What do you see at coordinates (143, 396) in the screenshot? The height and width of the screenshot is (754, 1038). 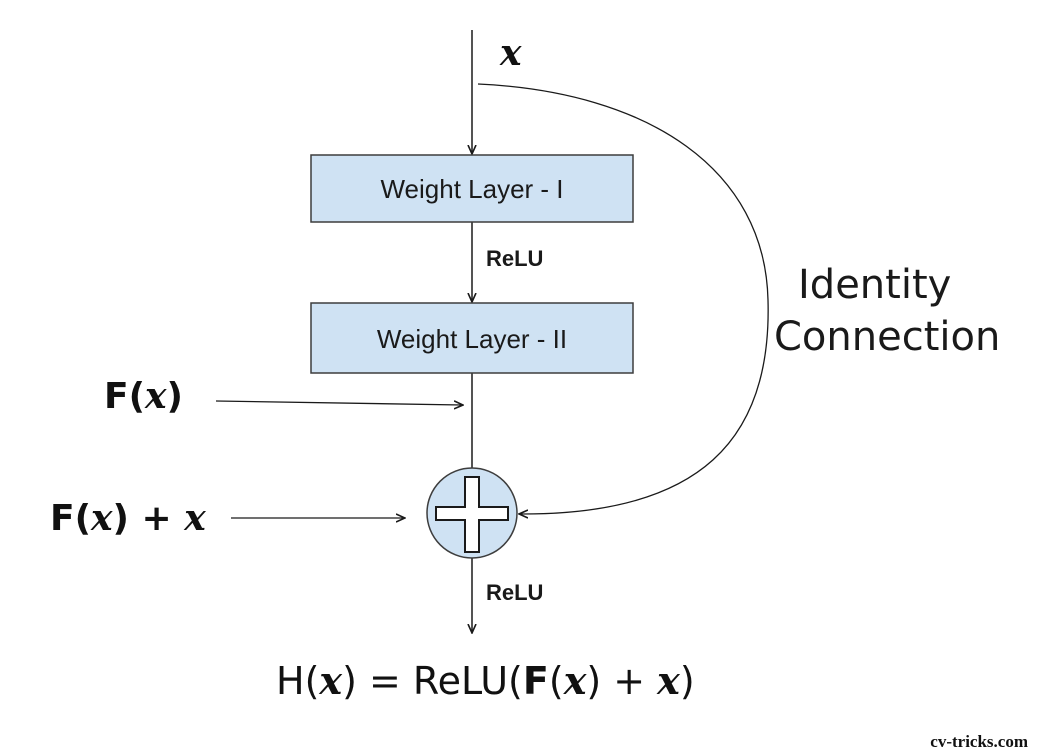 I see `fx-label: F(x)` at bounding box center [143, 396].